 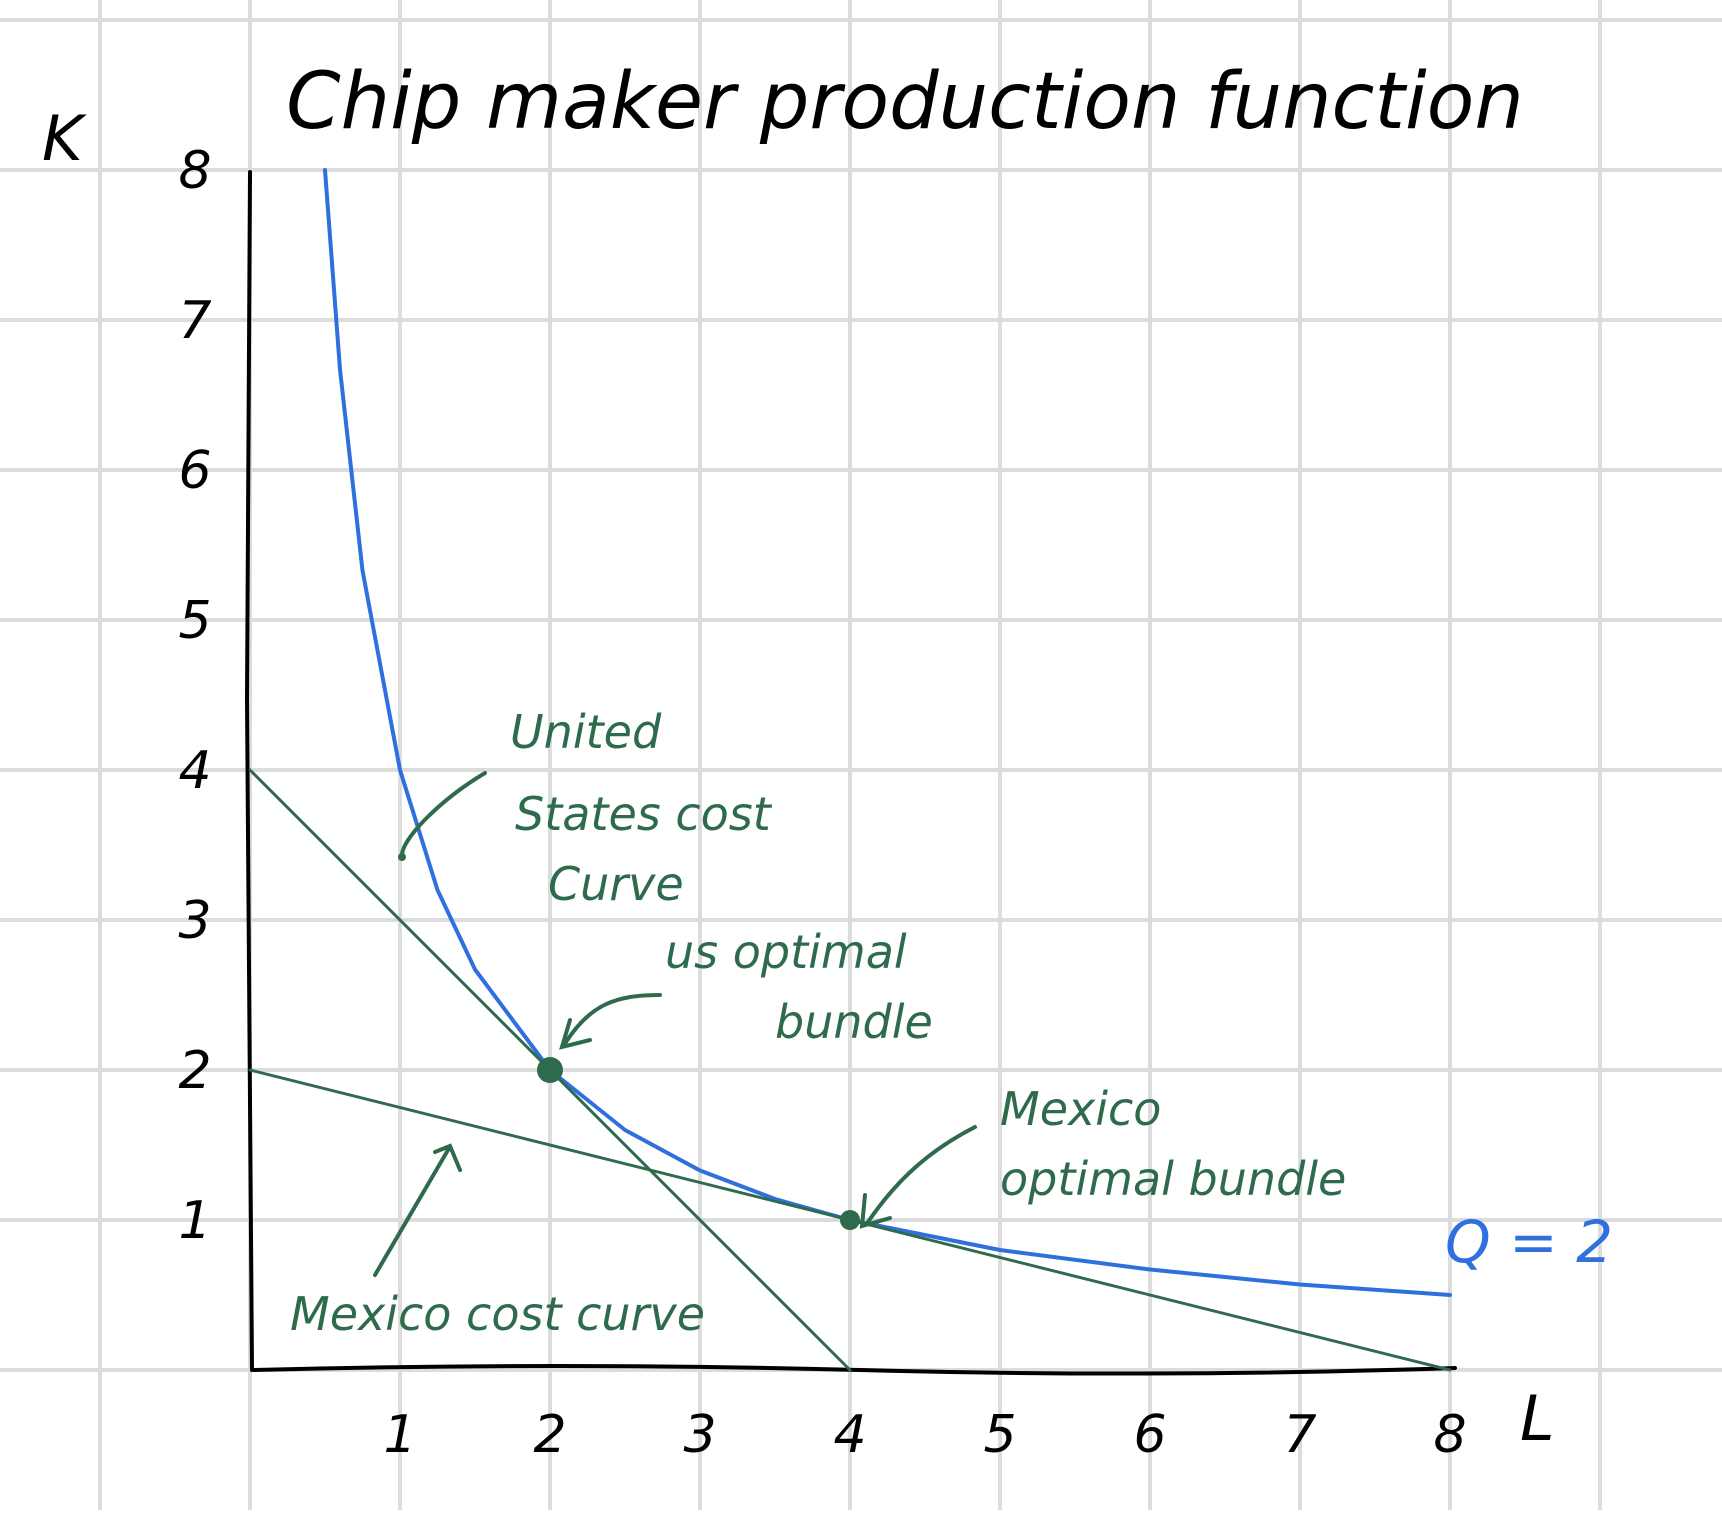 What do you see at coordinates (575, 1034) in the screenshot?
I see `us-optimal-arrowhead` at bounding box center [575, 1034].